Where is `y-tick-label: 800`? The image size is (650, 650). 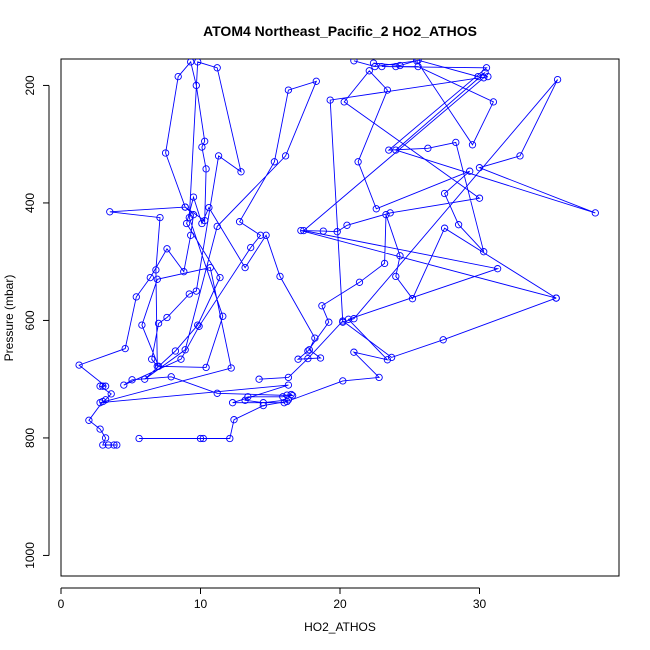 y-tick-label: 800 is located at coordinates (30, 438).